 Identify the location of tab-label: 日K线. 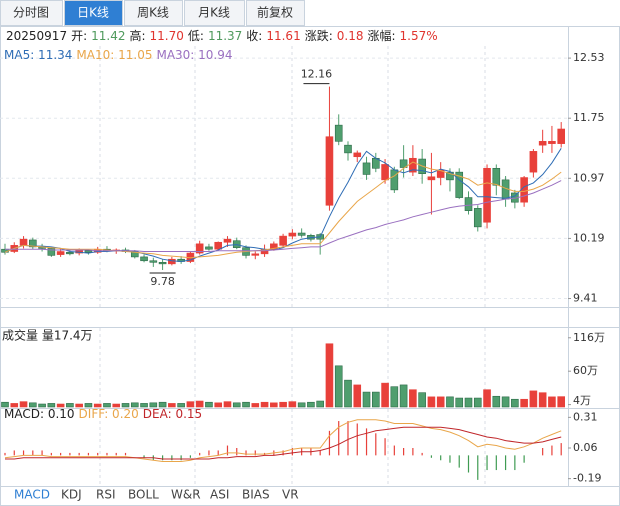
(93, 13).